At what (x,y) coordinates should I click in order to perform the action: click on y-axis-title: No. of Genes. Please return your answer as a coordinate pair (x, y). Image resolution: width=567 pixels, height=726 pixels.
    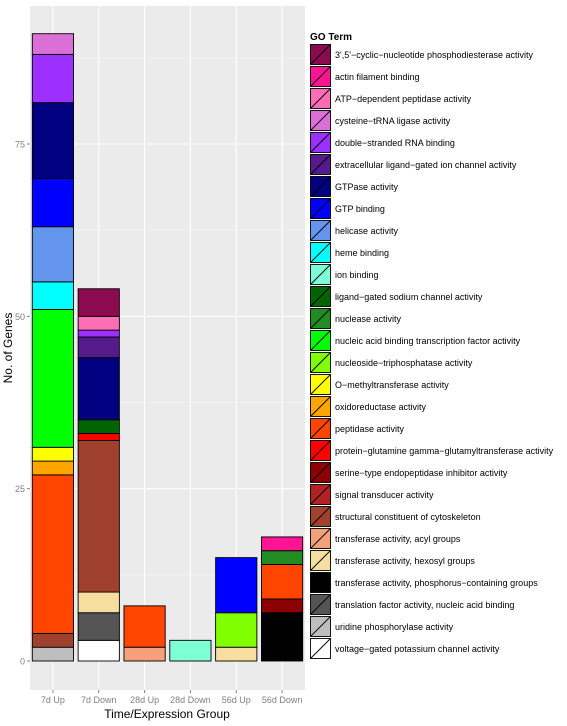
    Looking at the image, I should click on (8, 348).